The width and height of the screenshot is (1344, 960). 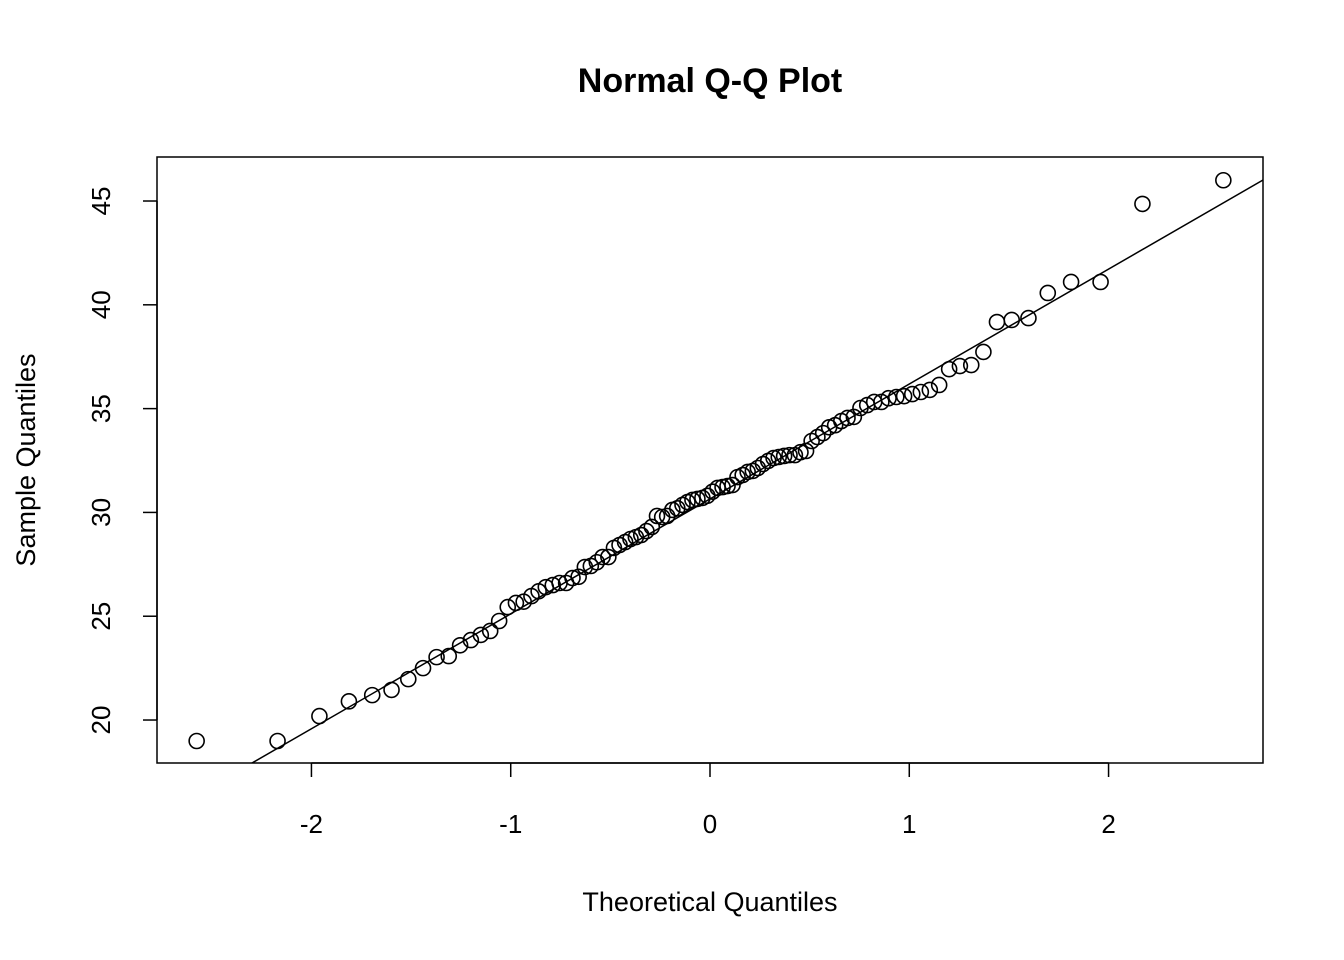 I want to click on y-tick-label: 40, so click(x=101, y=304).